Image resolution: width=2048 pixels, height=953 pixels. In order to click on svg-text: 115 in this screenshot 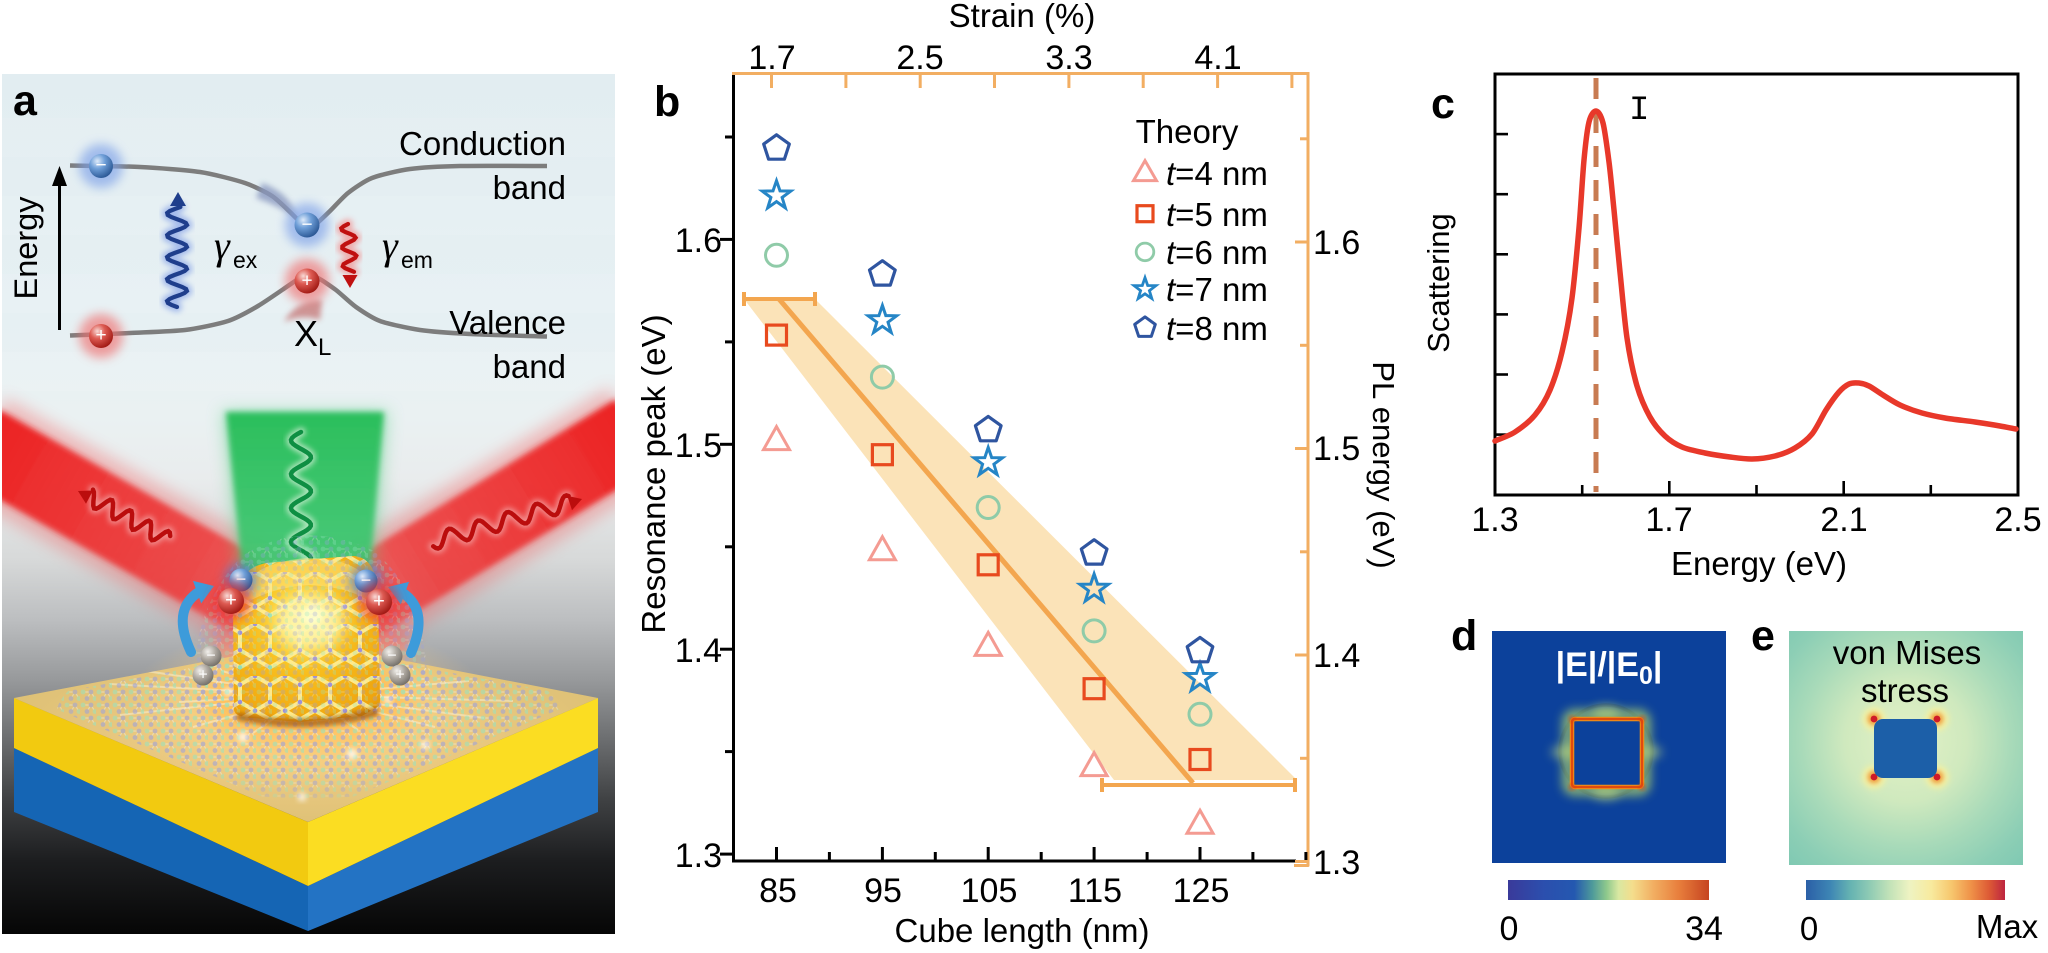, I will do `click(1095, 891)`.